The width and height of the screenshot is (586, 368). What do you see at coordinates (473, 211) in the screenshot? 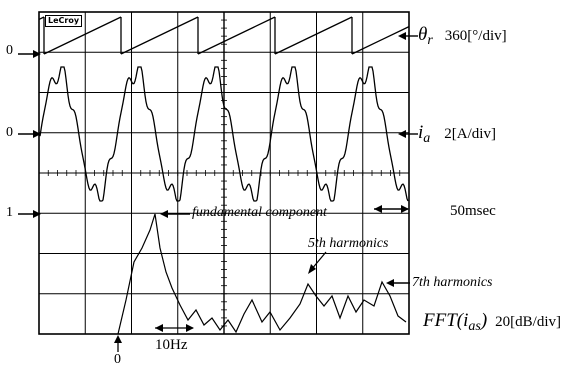
I see `time-scale-label: 50msec` at bounding box center [473, 211].